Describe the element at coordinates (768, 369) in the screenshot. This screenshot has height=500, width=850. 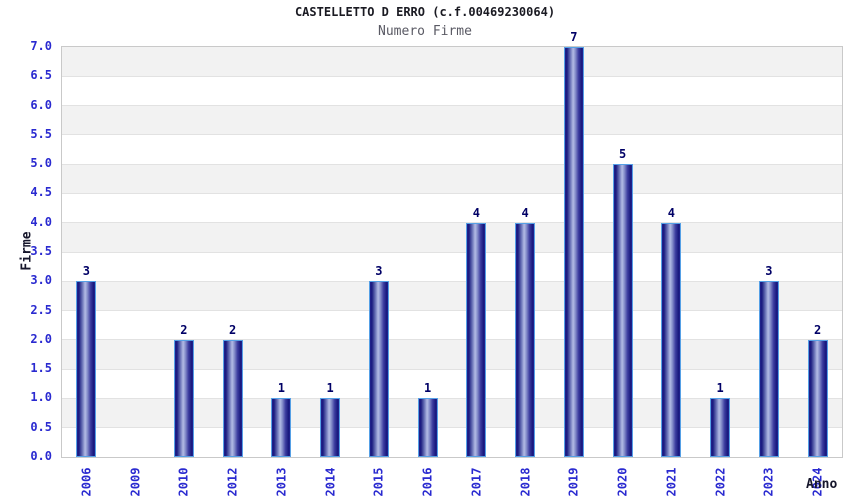
I see `bar-2023` at that location.